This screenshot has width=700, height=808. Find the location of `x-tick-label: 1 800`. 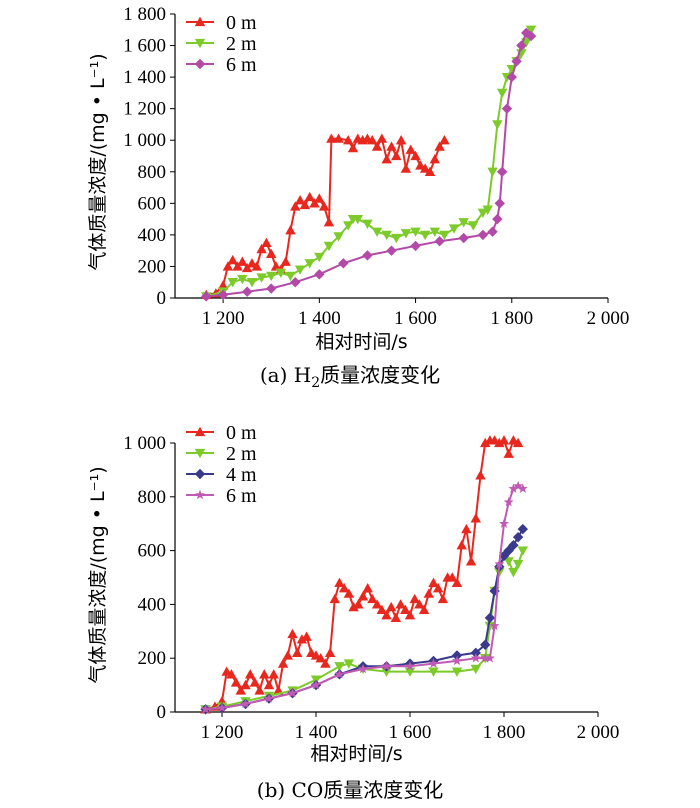

x-tick-label: 1 800 is located at coordinates (504, 732).